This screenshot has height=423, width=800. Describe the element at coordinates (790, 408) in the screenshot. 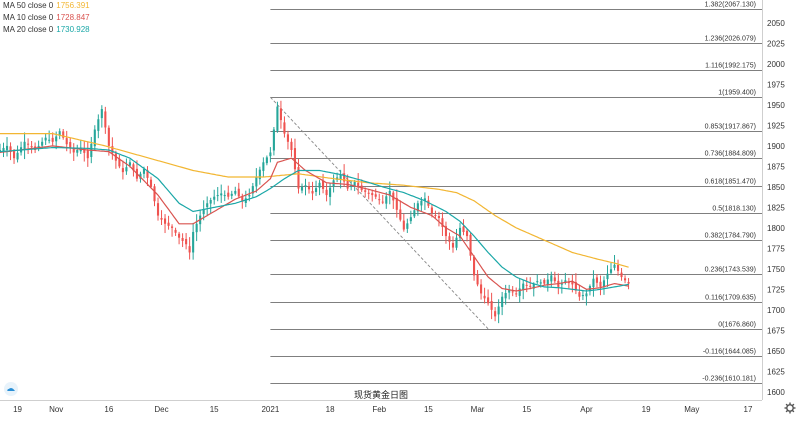

I see `settings-gear-icon` at that location.